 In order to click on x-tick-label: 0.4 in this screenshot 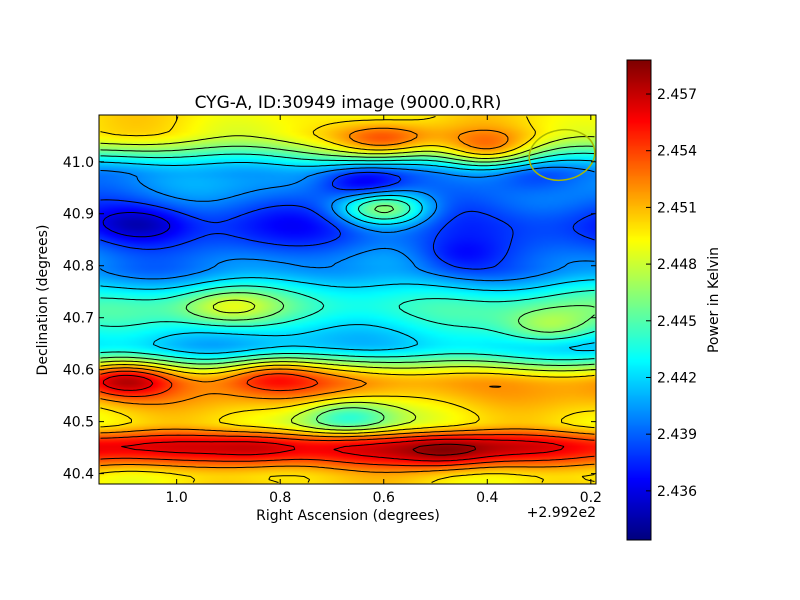, I will do `click(487, 498)`.